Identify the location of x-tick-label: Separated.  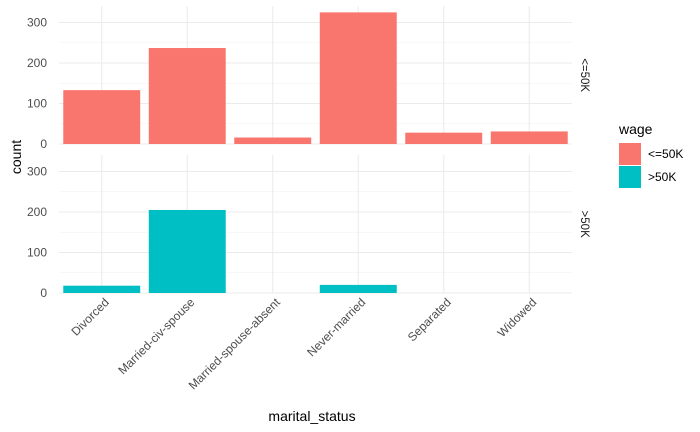
(429, 319).